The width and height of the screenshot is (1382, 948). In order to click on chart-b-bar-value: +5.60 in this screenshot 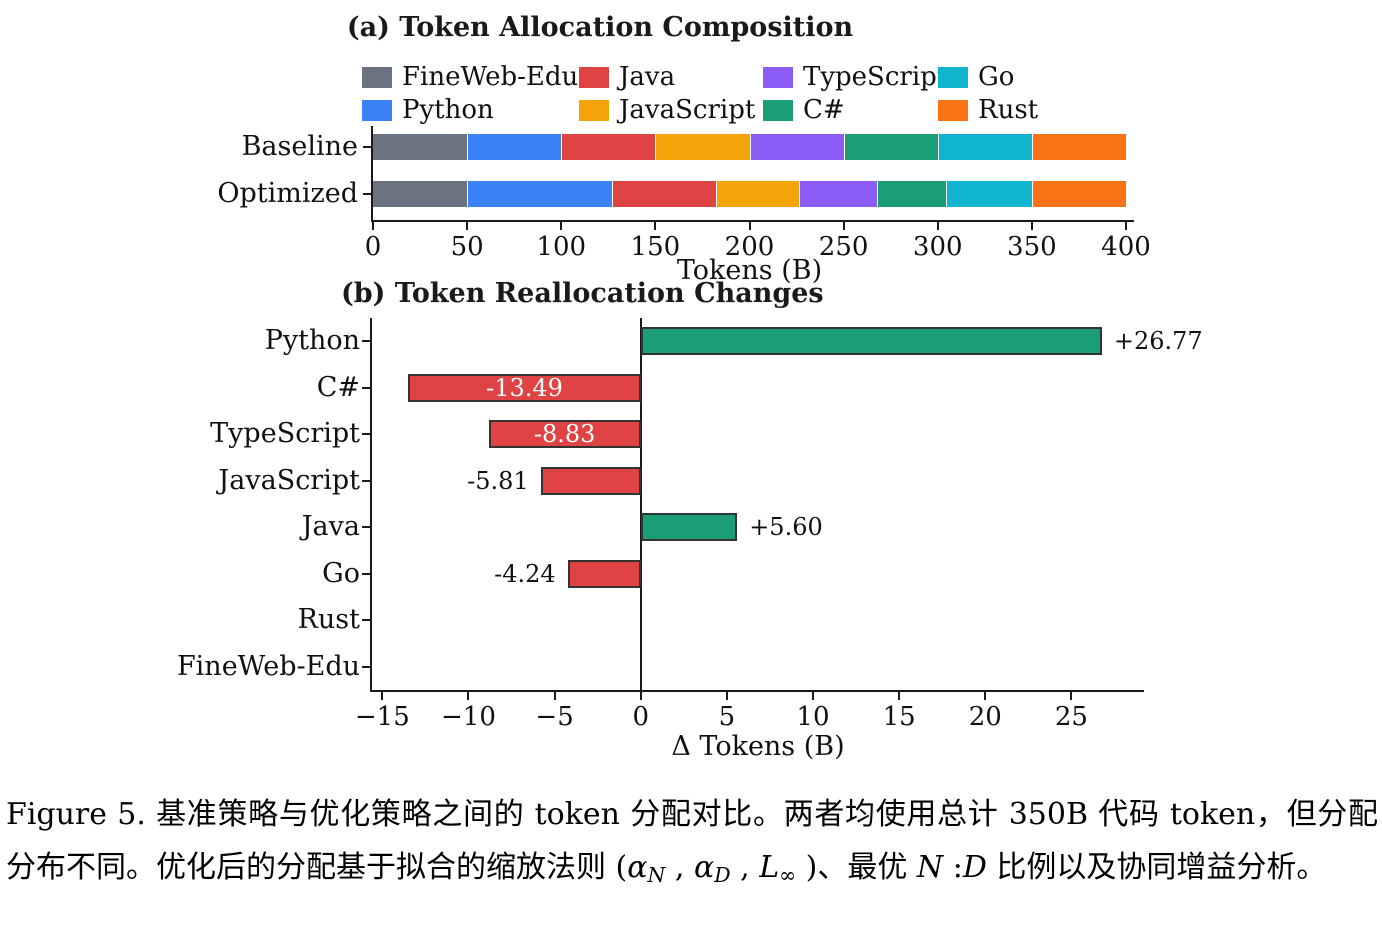, I will do `click(786, 527)`.